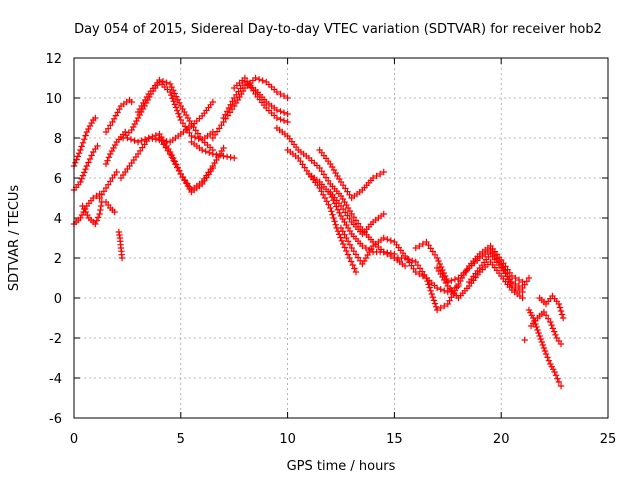  Describe the element at coordinates (181, 439) in the screenshot. I see `x-tick-label: 5` at that location.